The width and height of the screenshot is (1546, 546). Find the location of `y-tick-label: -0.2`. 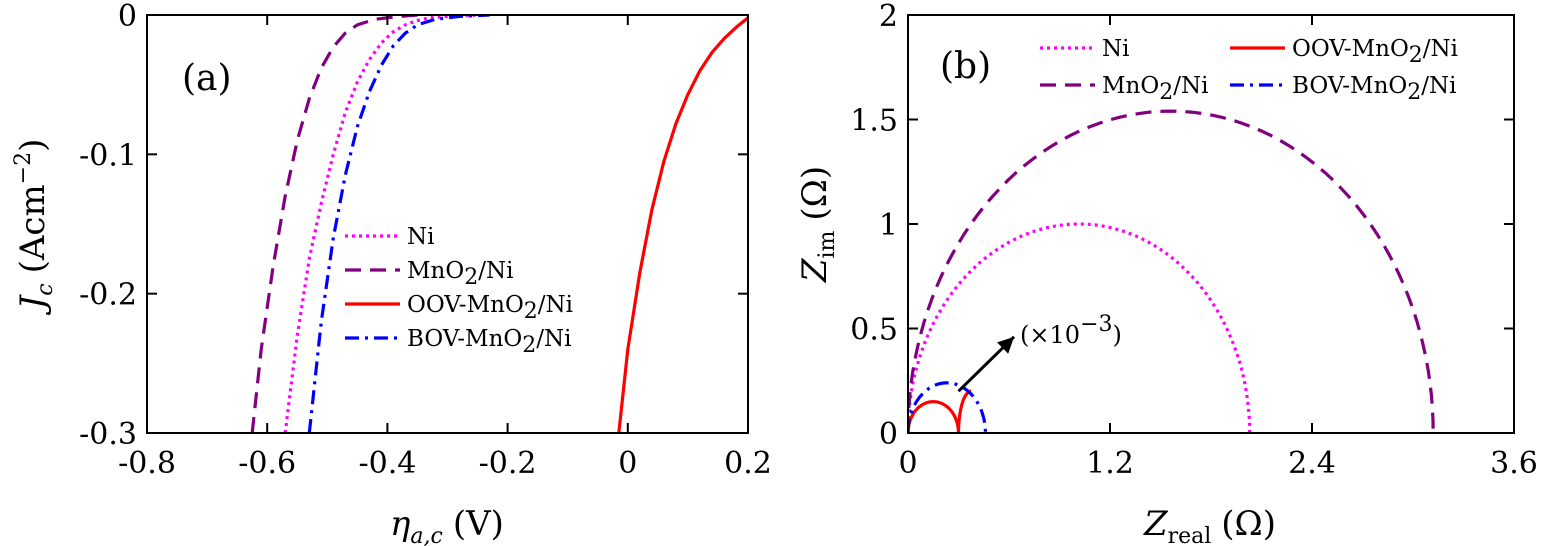

y-tick-label: -0.2 is located at coordinates (108, 295).